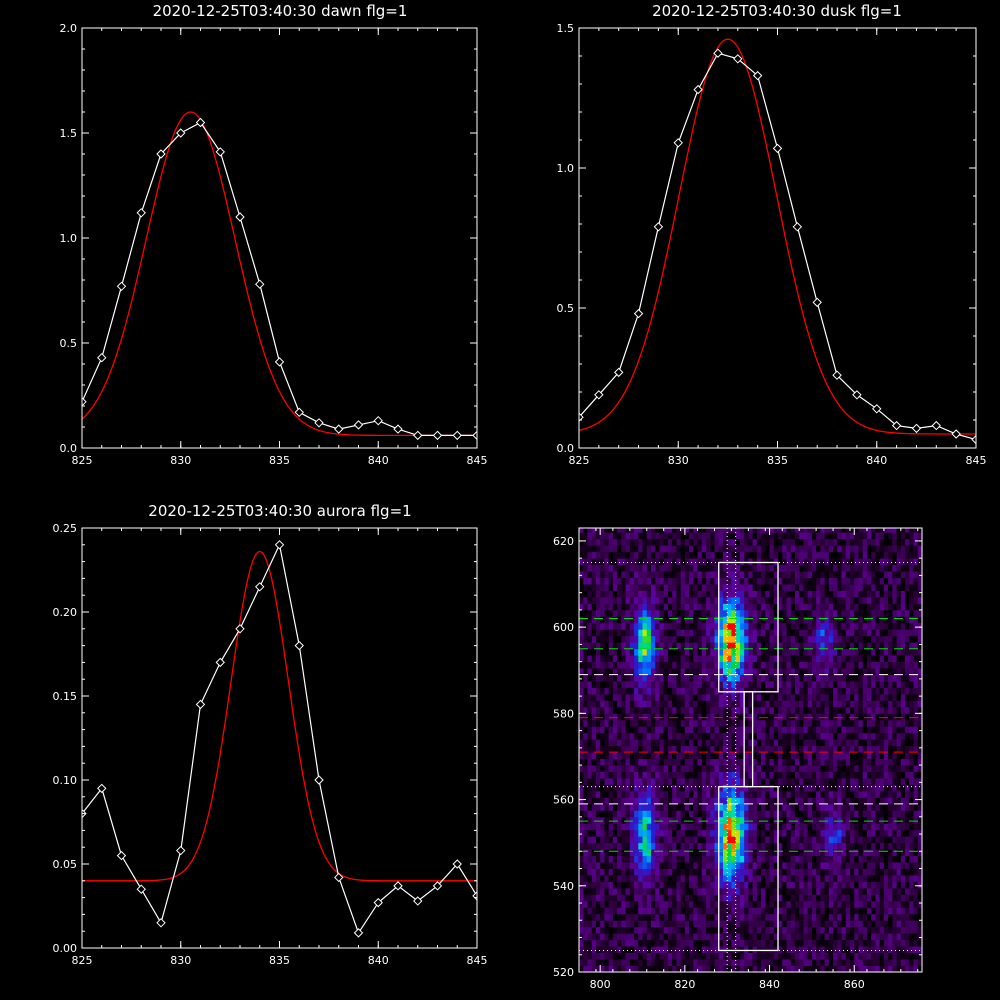 This screenshot has height=1000, width=1000. Describe the element at coordinates (339, 877) in the screenshot. I see `data-point-aurora` at that location.